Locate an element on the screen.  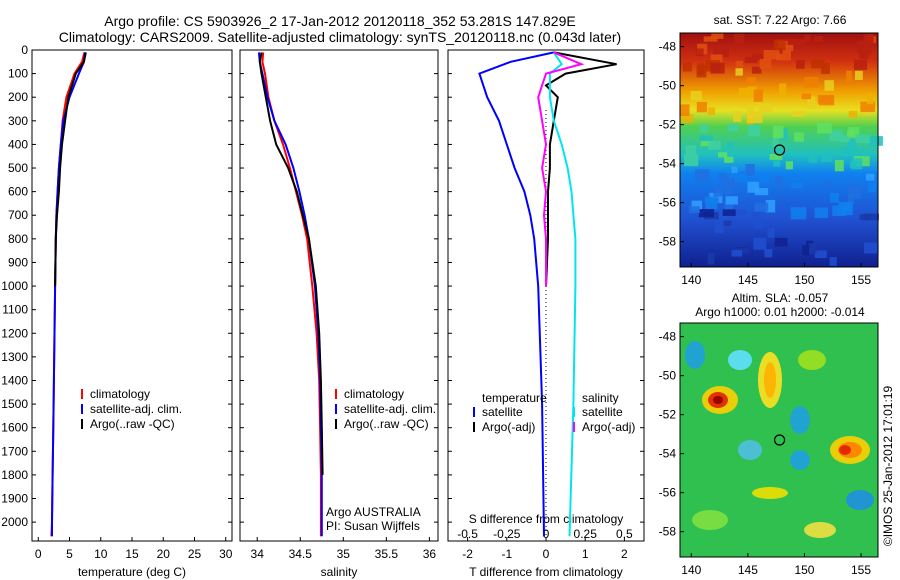
salinity-xlabel: salinity is located at coordinates (339, 572).